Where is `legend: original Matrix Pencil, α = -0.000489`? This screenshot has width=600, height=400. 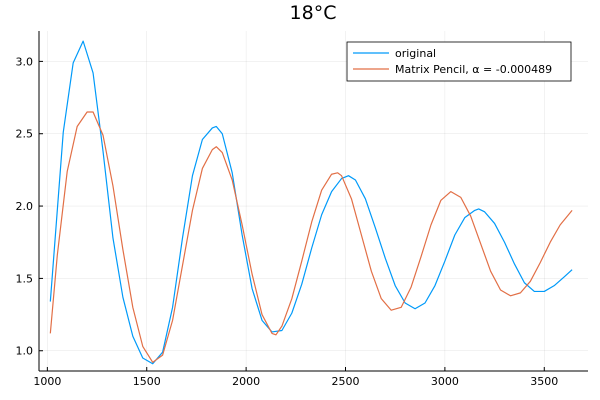 legend: original Matrix Pencil, α = -0.000489 is located at coordinates (459, 61).